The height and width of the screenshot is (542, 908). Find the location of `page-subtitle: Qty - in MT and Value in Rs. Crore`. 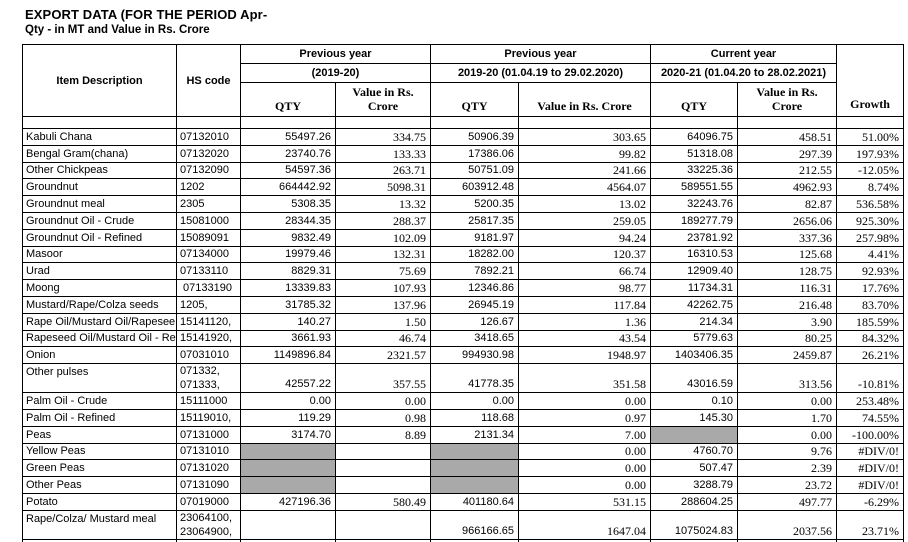

page-subtitle: Qty - in MT and Value in Rs. Crore is located at coordinates (117, 30).